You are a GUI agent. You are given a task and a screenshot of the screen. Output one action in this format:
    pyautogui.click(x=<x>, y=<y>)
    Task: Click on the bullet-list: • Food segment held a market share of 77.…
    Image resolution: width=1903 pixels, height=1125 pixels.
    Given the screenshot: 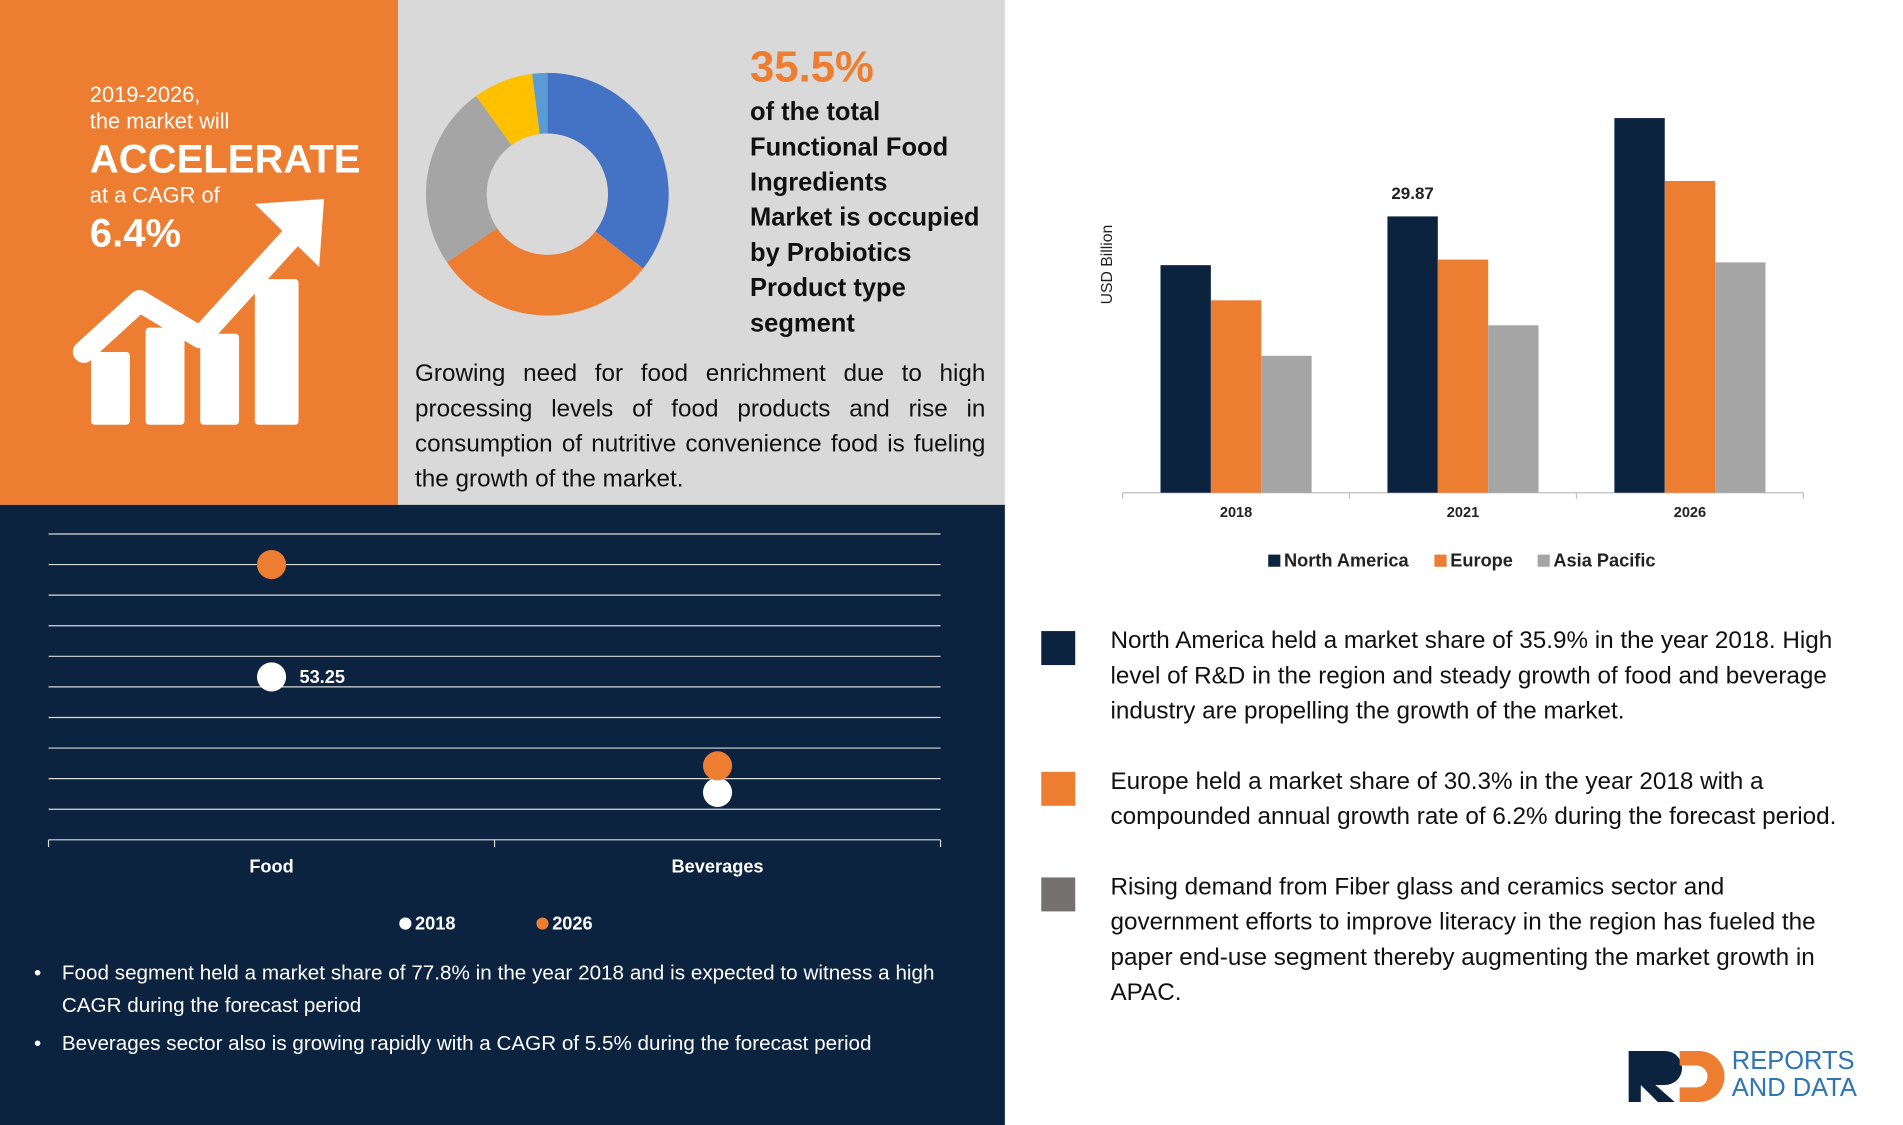 What is the action you would take?
    pyautogui.click(x=484, y=1010)
    